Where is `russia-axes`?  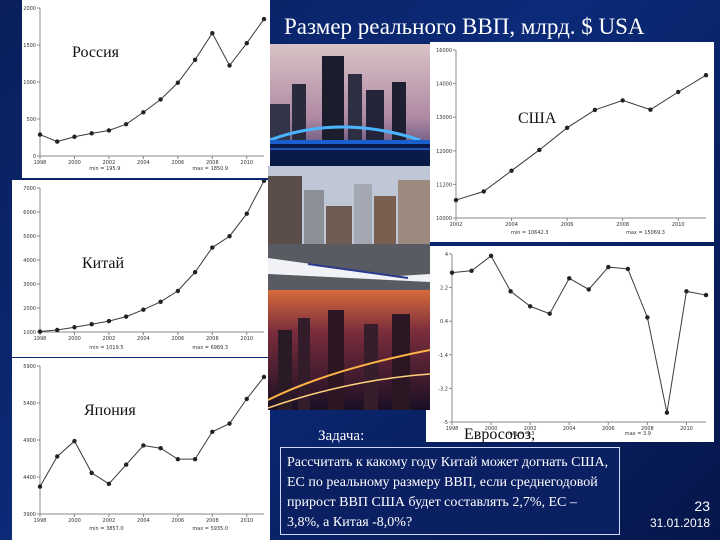 russia-axes is located at coordinates (151, 82).